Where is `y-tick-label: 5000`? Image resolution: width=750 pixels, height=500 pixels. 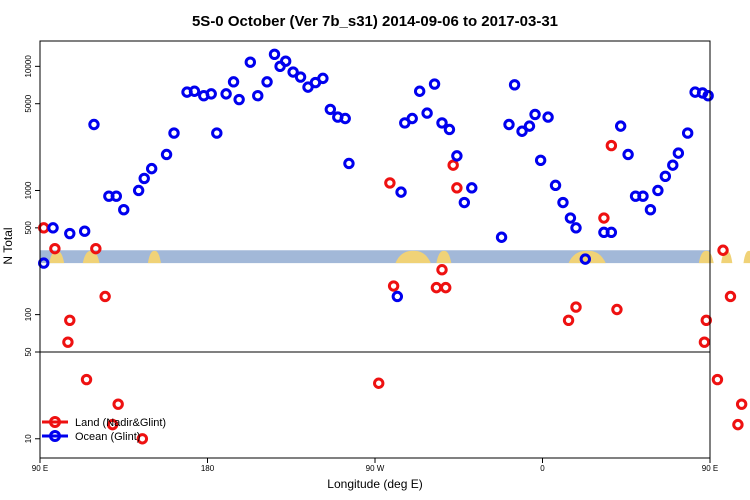 y-tick-label: 5000 is located at coordinates (28, 103).